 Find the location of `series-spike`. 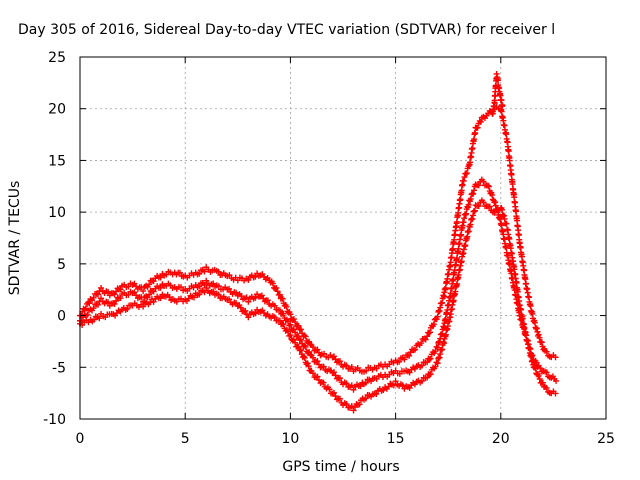

series-spike is located at coordinates (497, 93).